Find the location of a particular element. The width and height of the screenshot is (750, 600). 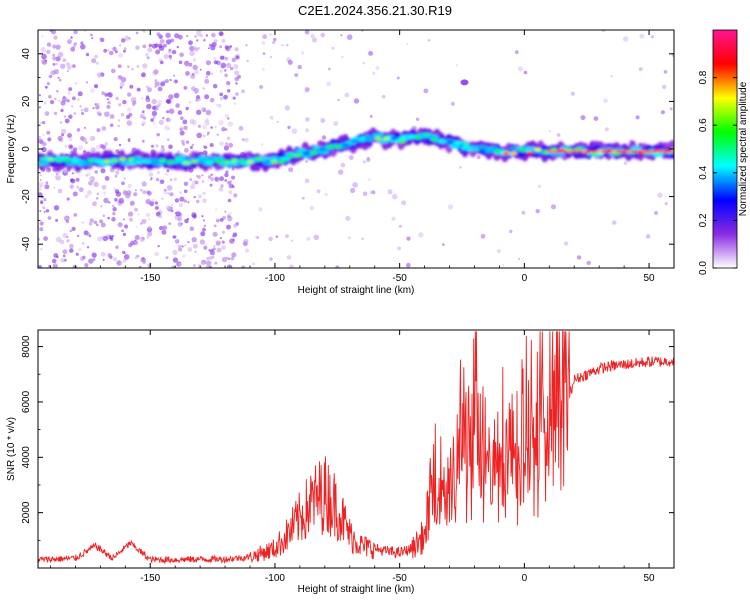

band-tail is located at coordinates (564, 151).